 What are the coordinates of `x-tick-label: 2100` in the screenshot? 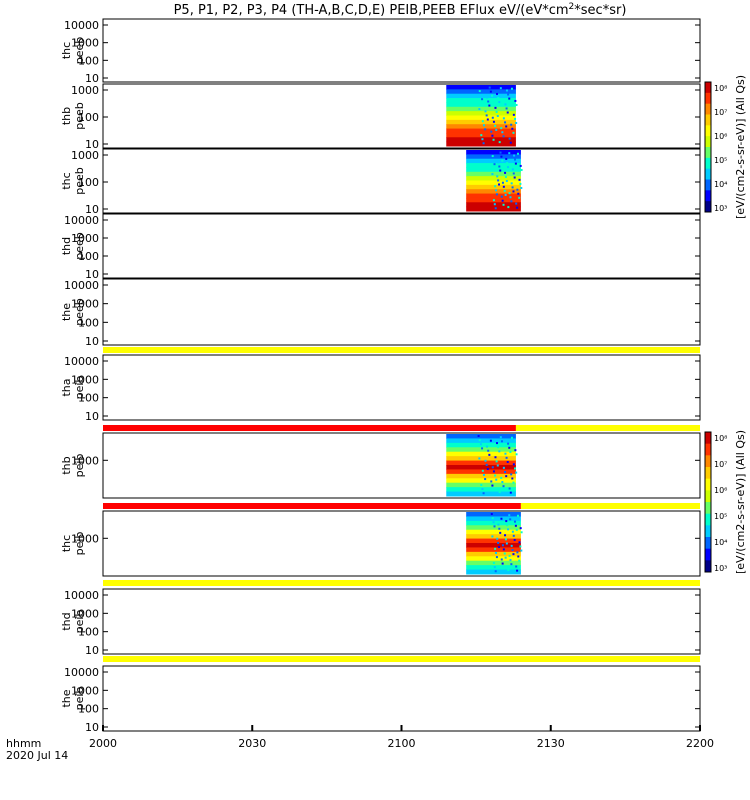 It's located at (402, 743).